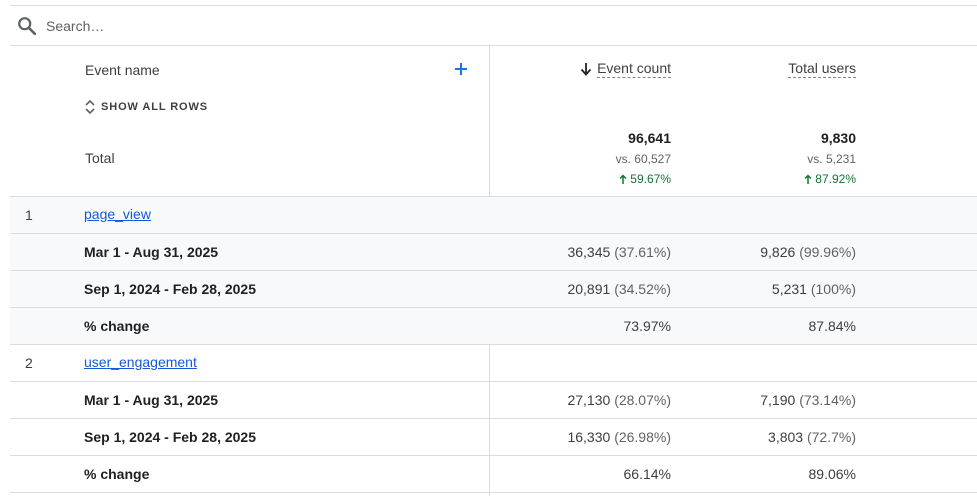  I want to click on total-users-total-vs: vs. 5,231, so click(831, 159).